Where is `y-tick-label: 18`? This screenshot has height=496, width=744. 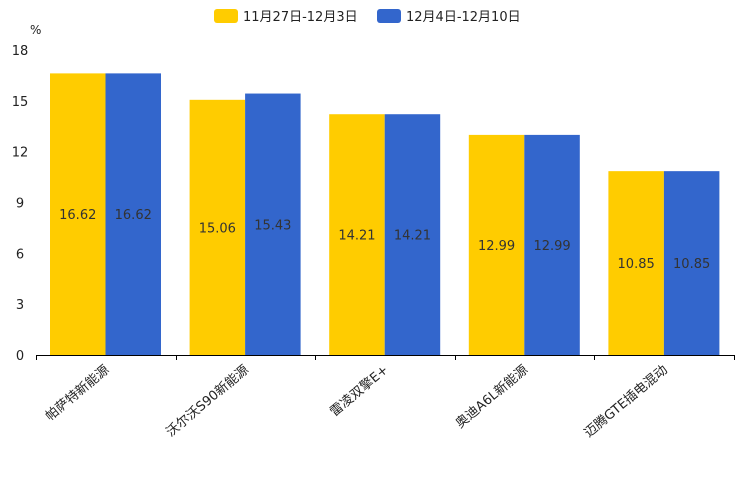 y-tick-label: 18 is located at coordinates (20, 51).